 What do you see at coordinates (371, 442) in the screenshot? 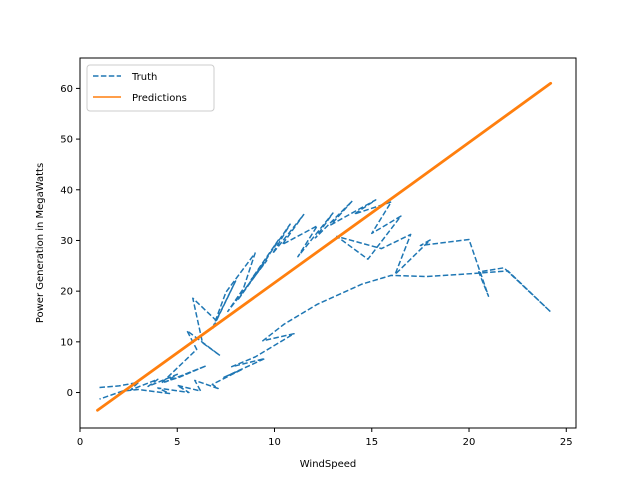
I see `x-tick-label: 15` at bounding box center [371, 442].